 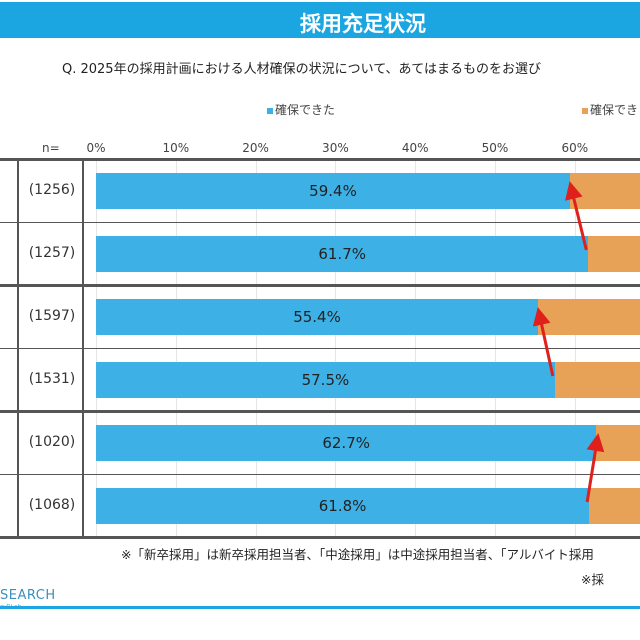 What do you see at coordinates (363, 24) in the screenshot?
I see `page-title: 採用充足状況` at bounding box center [363, 24].